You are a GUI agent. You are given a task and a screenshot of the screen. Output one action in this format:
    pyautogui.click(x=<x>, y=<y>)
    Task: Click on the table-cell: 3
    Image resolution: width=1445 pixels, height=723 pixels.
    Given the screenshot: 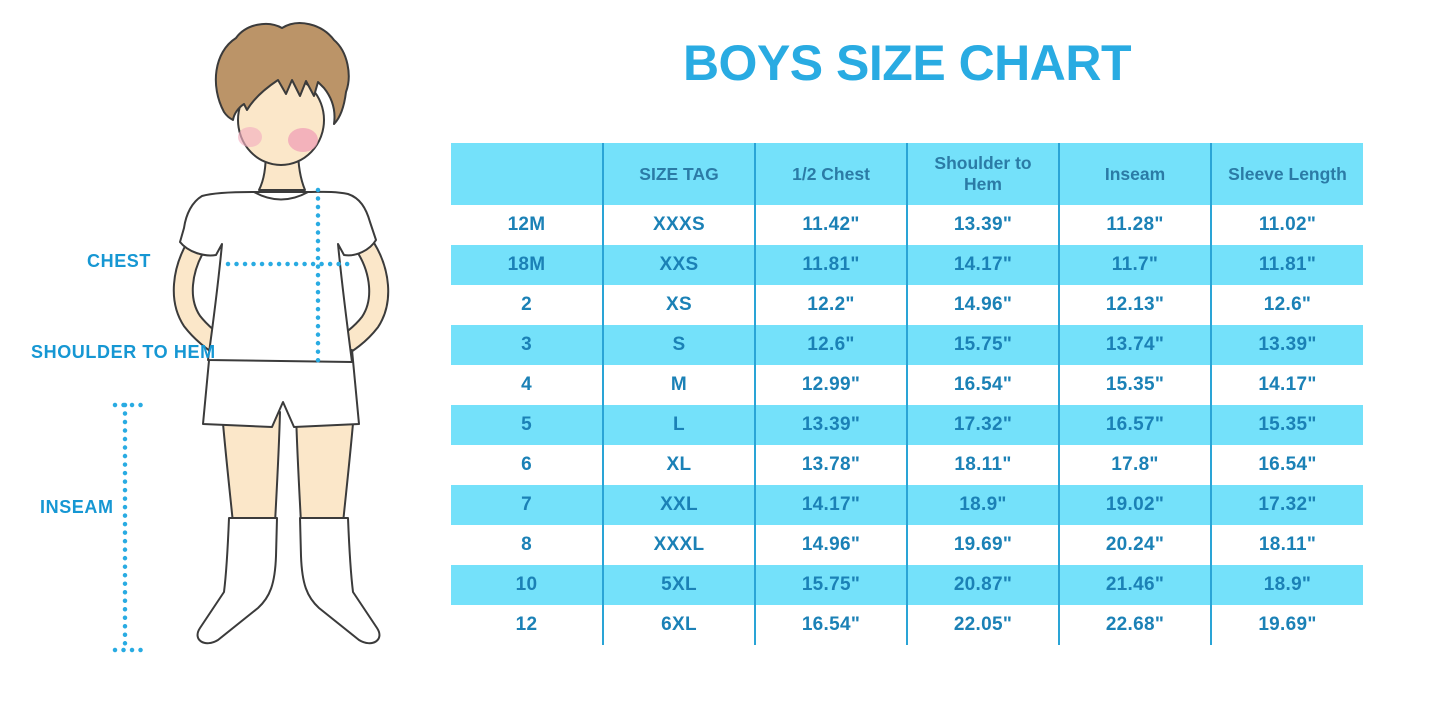 What is the action you would take?
    pyautogui.click(x=527, y=345)
    